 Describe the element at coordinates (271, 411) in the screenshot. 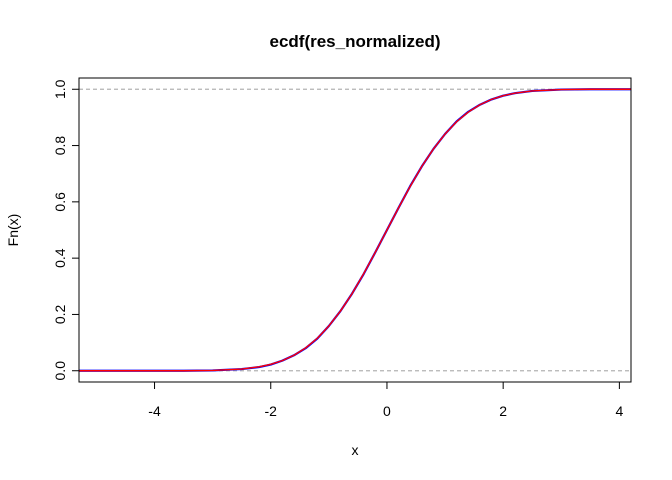

I see `x-tick-label: -2` at that location.